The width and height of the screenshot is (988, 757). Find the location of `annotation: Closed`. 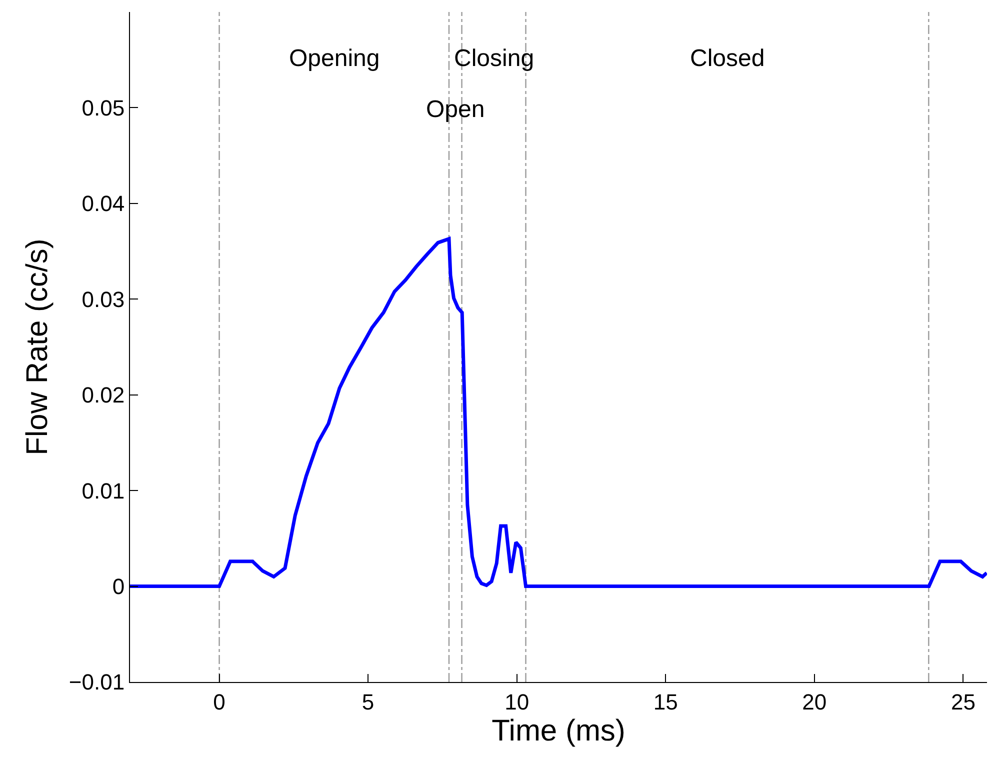

annotation: Closed is located at coordinates (727, 58).